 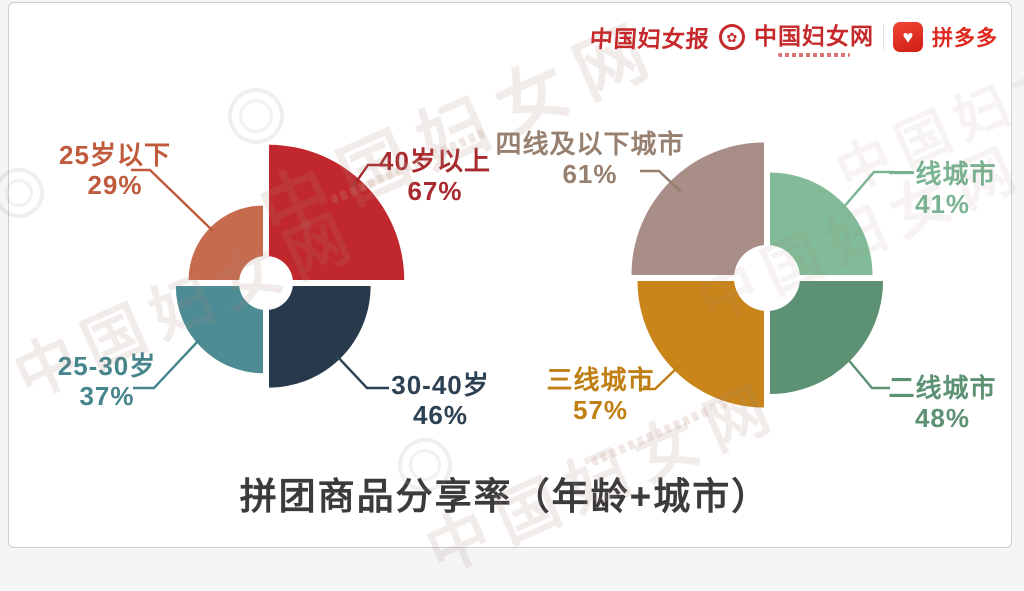 What do you see at coordinates (590, 159) in the screenshot?
I see `label-city-tier4: 四线及以下城市 61%` at bounding box center [590, 159].